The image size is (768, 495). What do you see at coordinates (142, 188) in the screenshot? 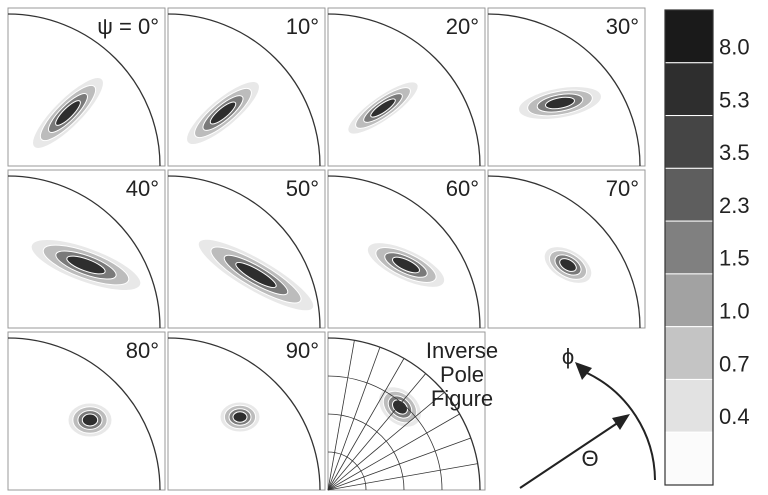
I see `panel-label: 40°` at bounding box center [142, 188].